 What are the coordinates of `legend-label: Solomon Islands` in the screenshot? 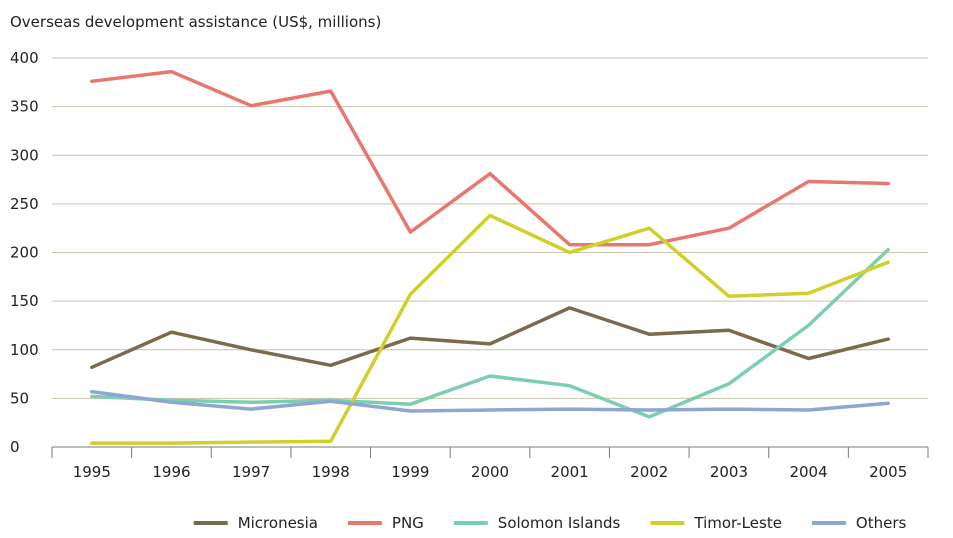 It's located at (559, 523).